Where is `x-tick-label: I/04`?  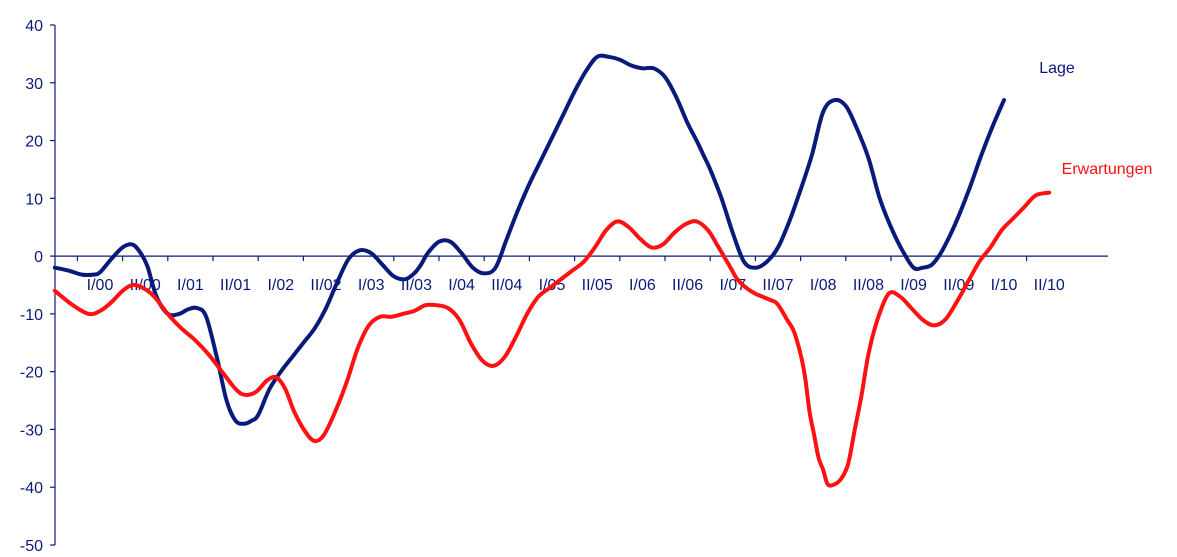 x-tick-label: I/04 is located at coordinates (461, 285).